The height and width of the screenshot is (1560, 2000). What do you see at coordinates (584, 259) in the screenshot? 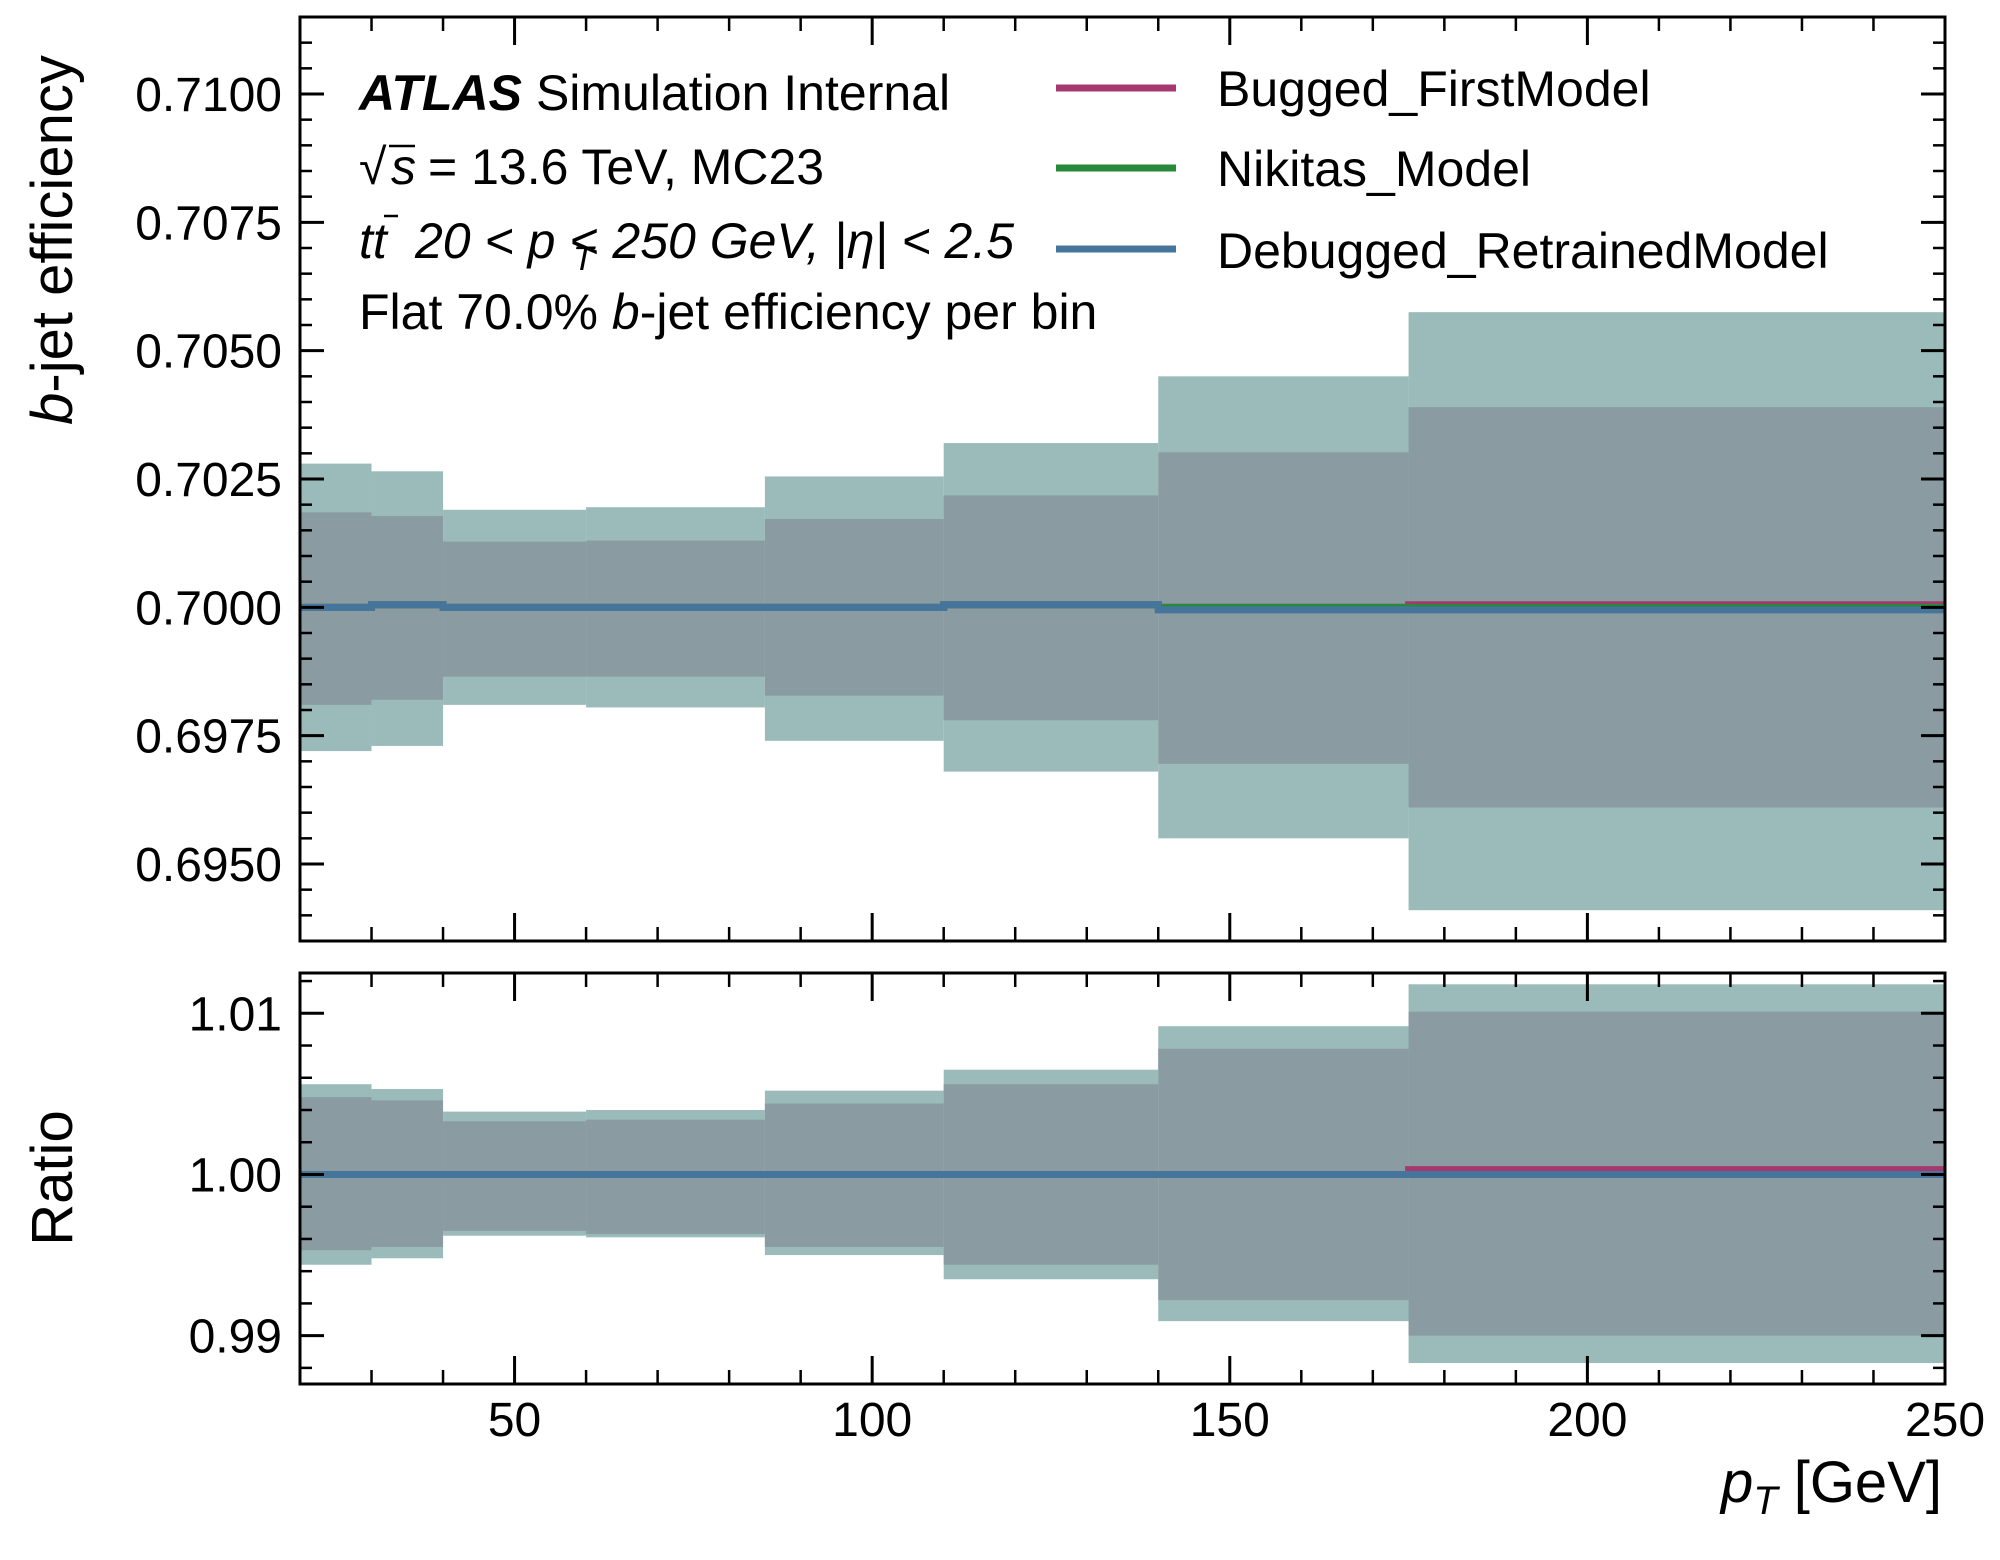
I see `pt-subscript: T` at bounding box center [584, 259].